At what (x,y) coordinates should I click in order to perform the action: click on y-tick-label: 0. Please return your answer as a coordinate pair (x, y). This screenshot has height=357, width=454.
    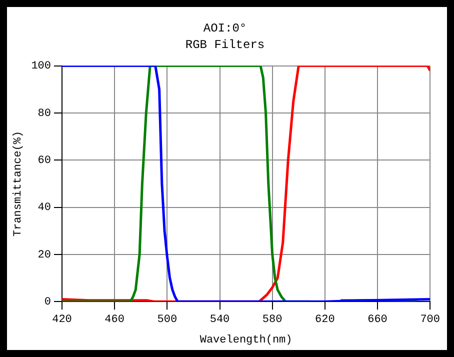
    Looking at the image, I should click on (48, 302).